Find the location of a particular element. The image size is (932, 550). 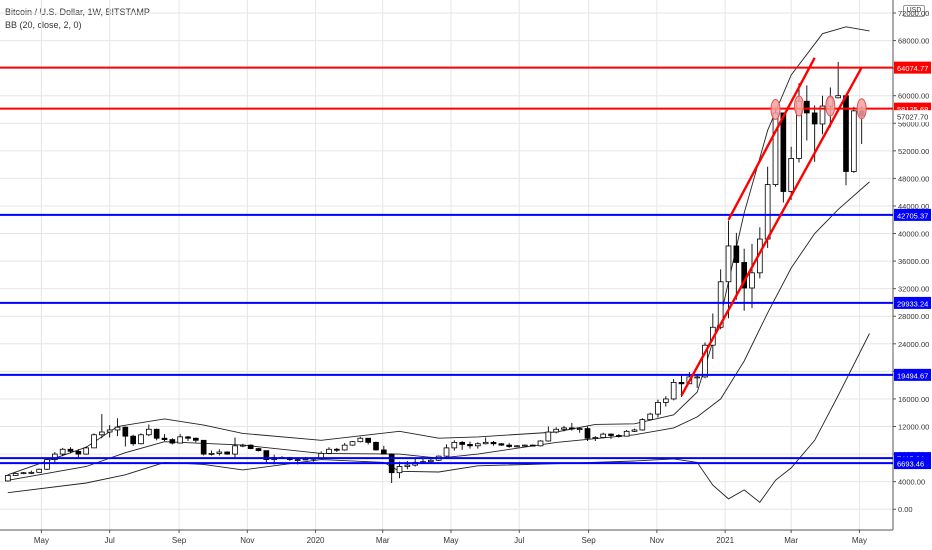

time-tick-label: Sep is located at coordinates (179, 540).